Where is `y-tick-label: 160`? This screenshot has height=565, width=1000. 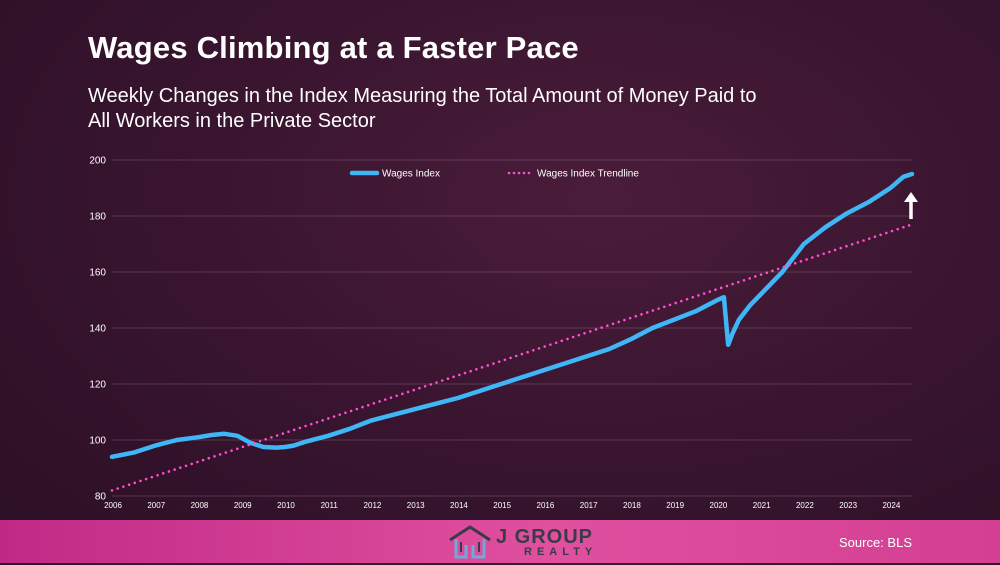 y-tick-label: 160 is located at coordinates (97, 273).